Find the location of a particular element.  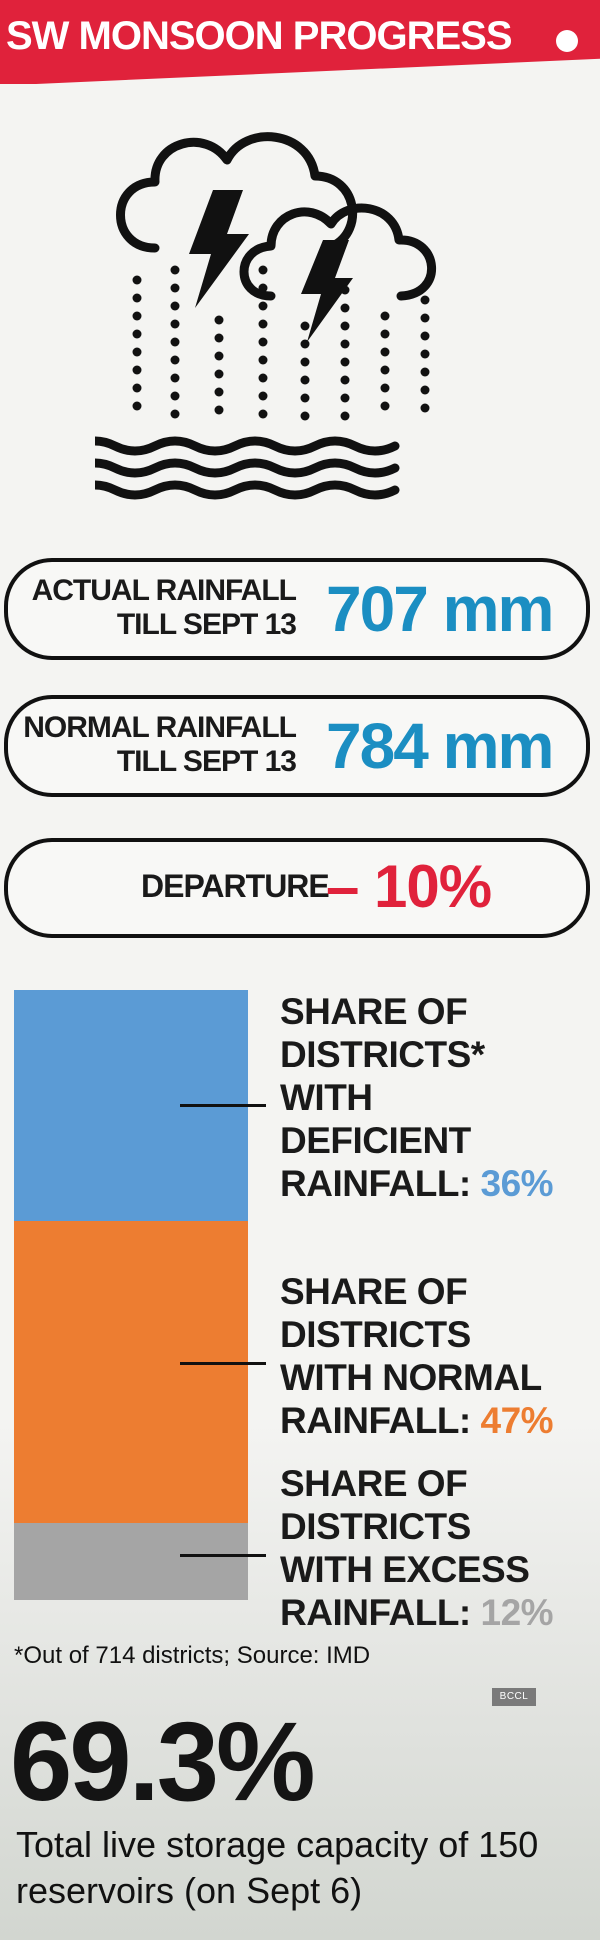

normal-rainfall-label-1: NORMAL RAINFALL is located at coordinates (160, 727).